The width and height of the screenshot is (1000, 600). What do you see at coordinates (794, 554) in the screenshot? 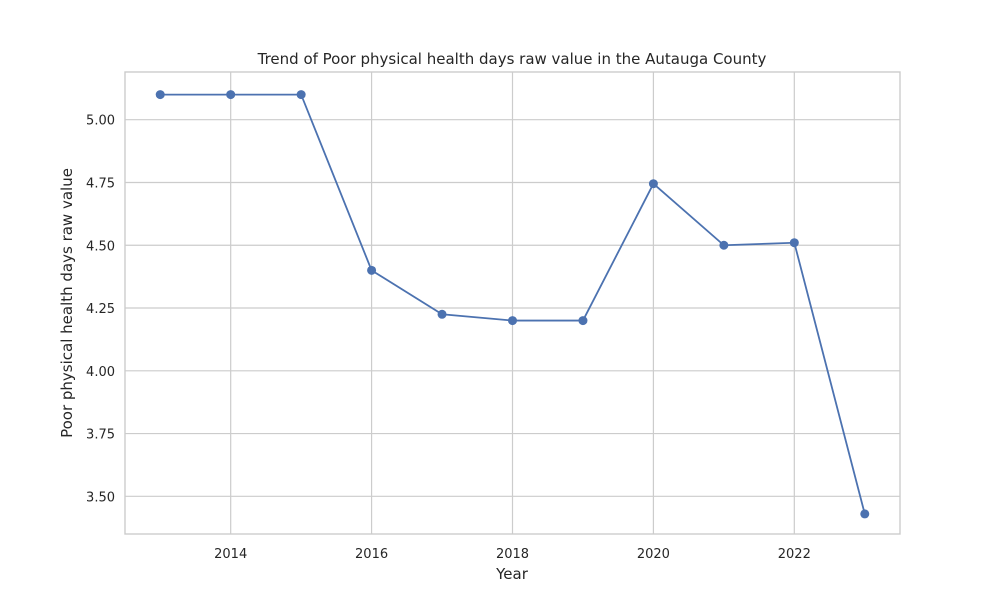
I see `x-tick-label: 2022` at bounding box center [794, 554].